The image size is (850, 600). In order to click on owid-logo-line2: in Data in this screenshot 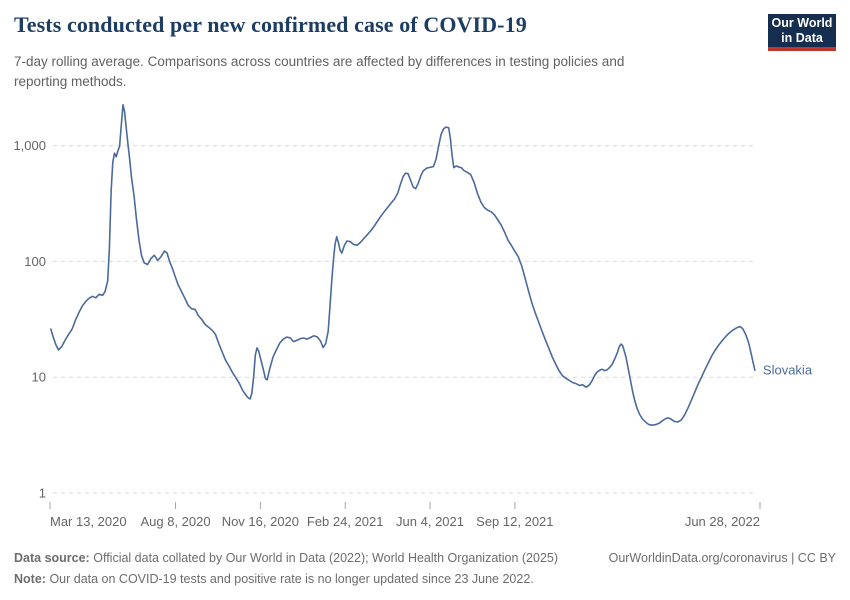, I will do `click(802, 37)`.